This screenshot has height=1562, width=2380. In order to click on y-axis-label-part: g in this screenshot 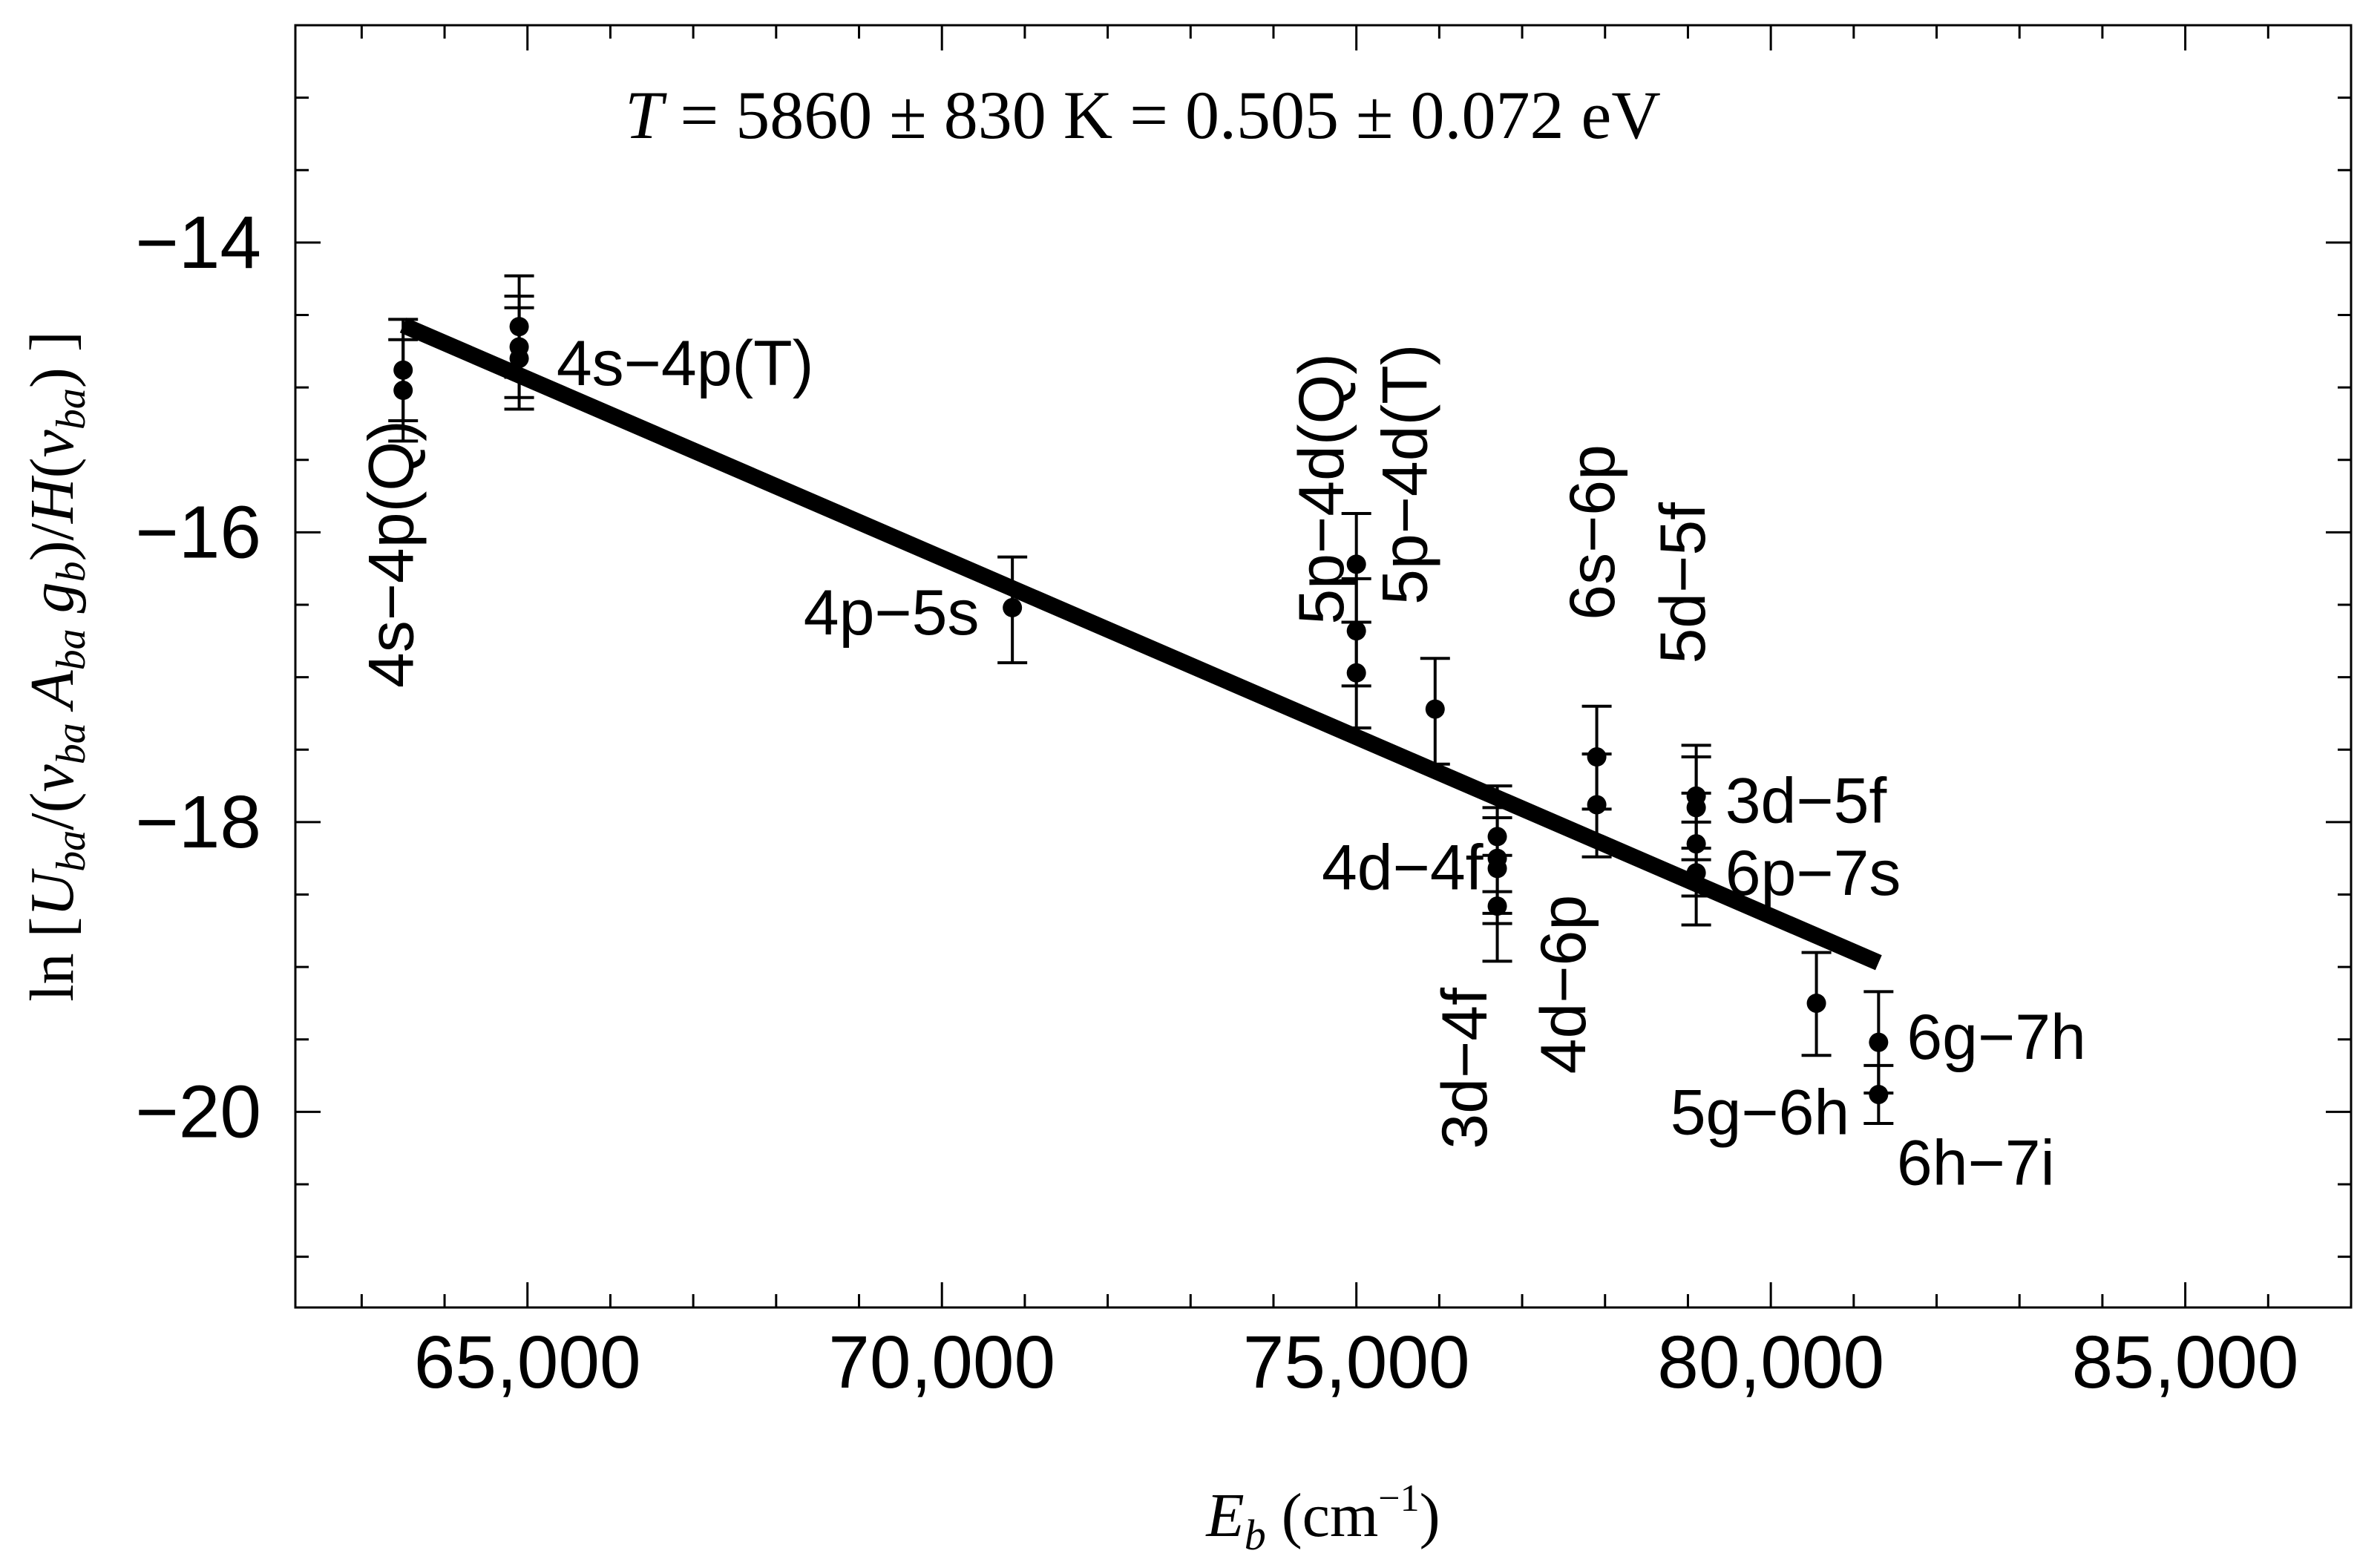, I will do `click(52, 606)`.